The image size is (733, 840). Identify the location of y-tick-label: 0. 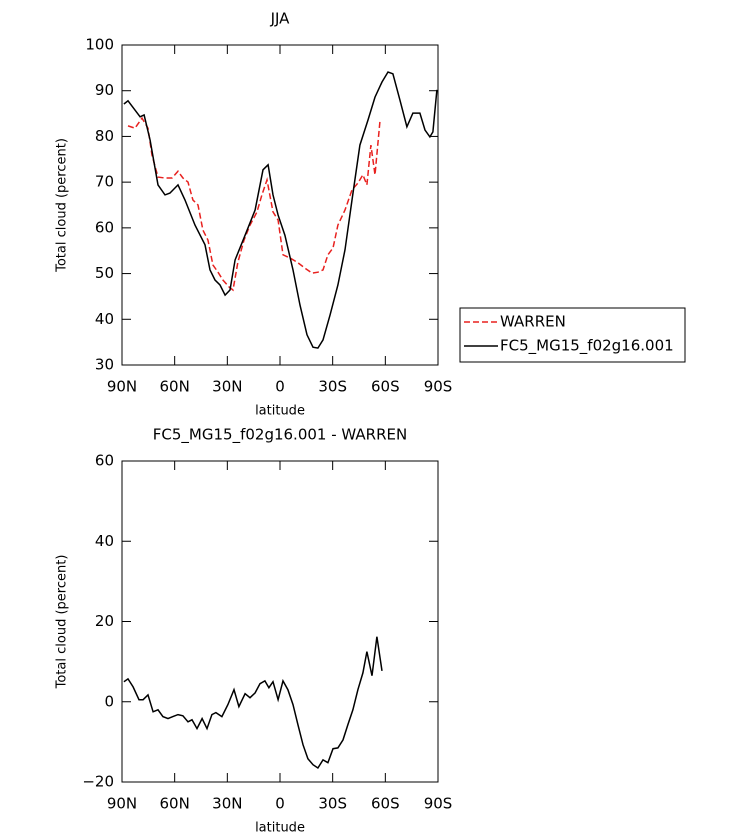
(109, 701).